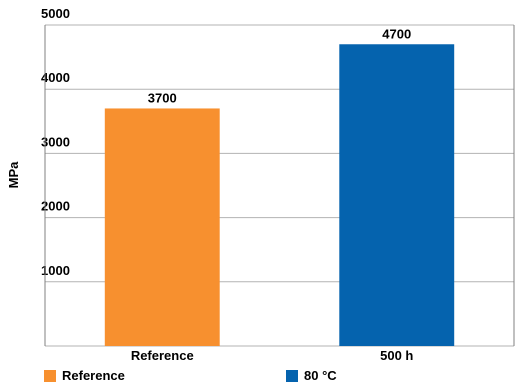 Image resolution: width=523 pixels, height=384 pixels. Describe the element at coordinates (279, 376) in the screenshot. I see `legend: Reference 80 °C` at that location.